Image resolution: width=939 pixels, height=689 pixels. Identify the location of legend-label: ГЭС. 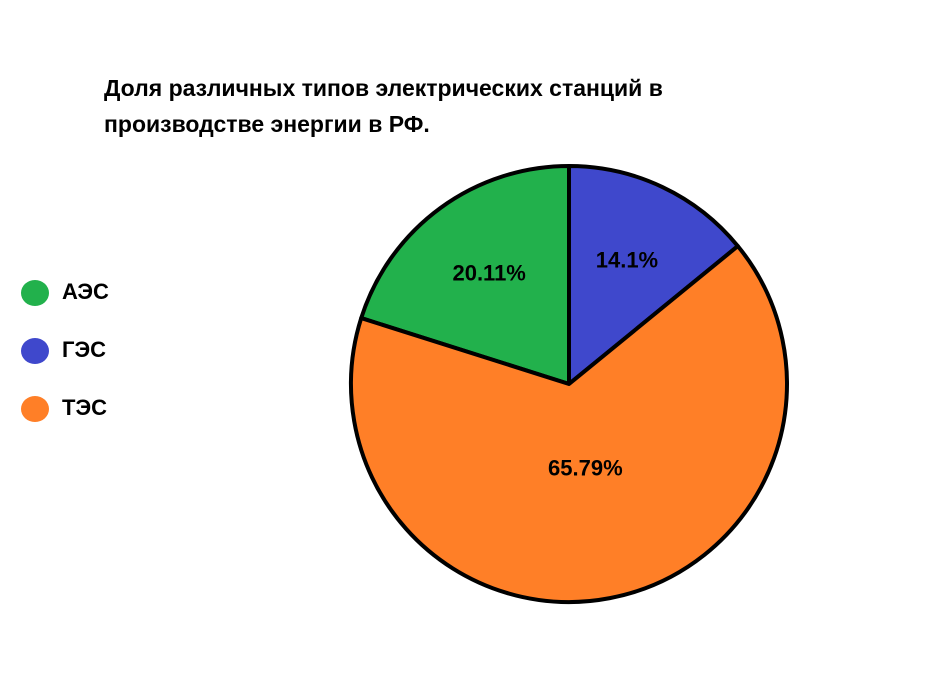
(84, 349).